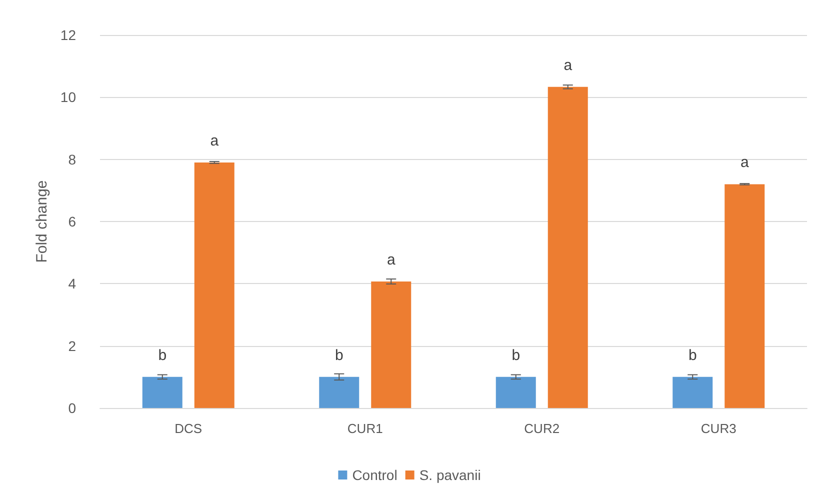 The image size is (819, 495). Describe the element at coordinates (718, 428) in the screenshot. I see `x-tick-label: CUR3` at that location.